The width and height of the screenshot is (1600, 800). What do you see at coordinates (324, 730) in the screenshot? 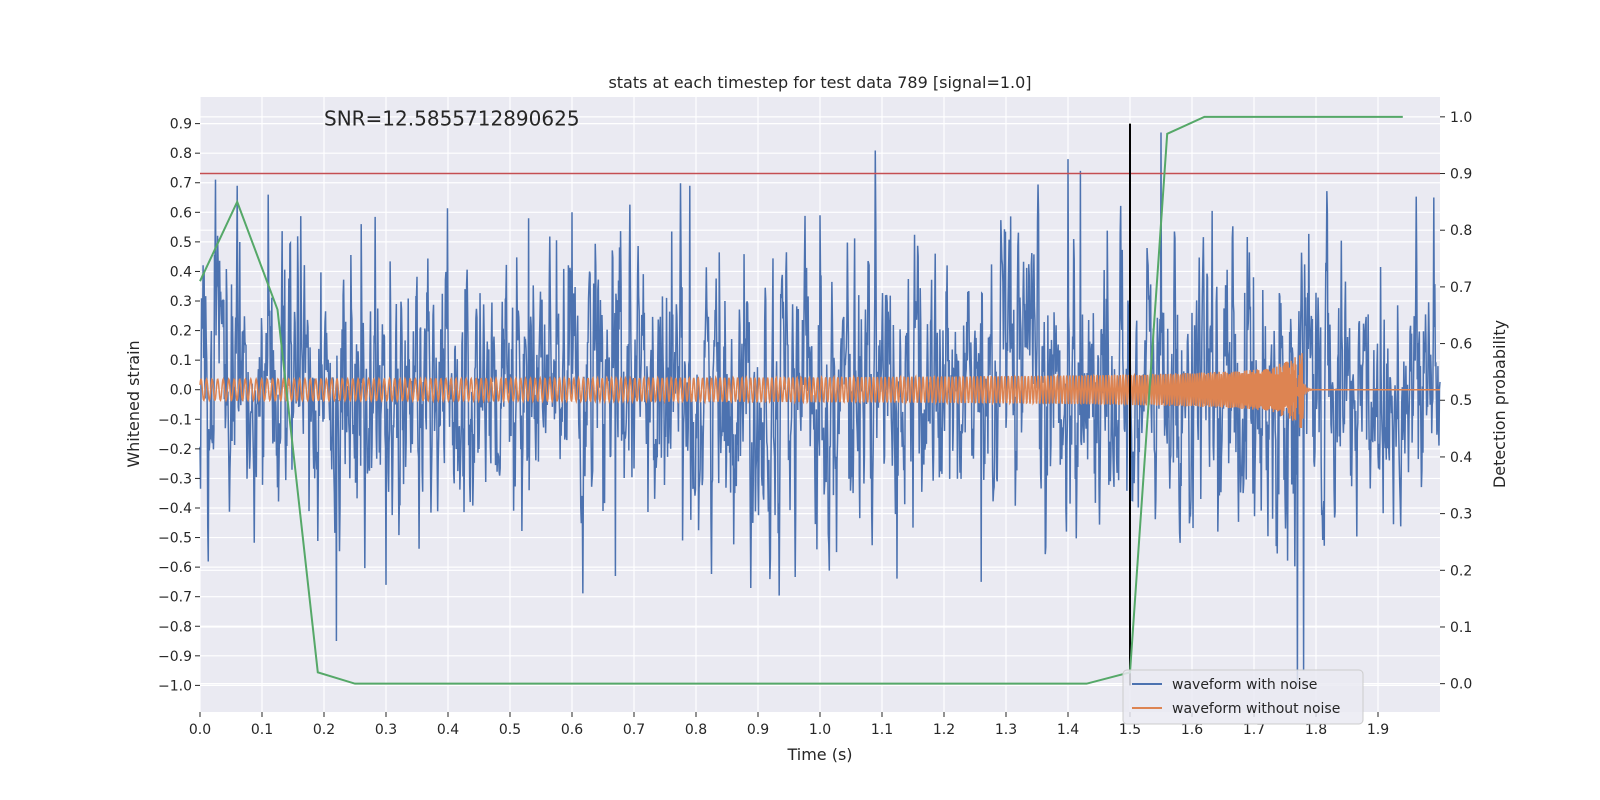
I see `x-tick-label: 0.2` at bounding box center [324, 730].